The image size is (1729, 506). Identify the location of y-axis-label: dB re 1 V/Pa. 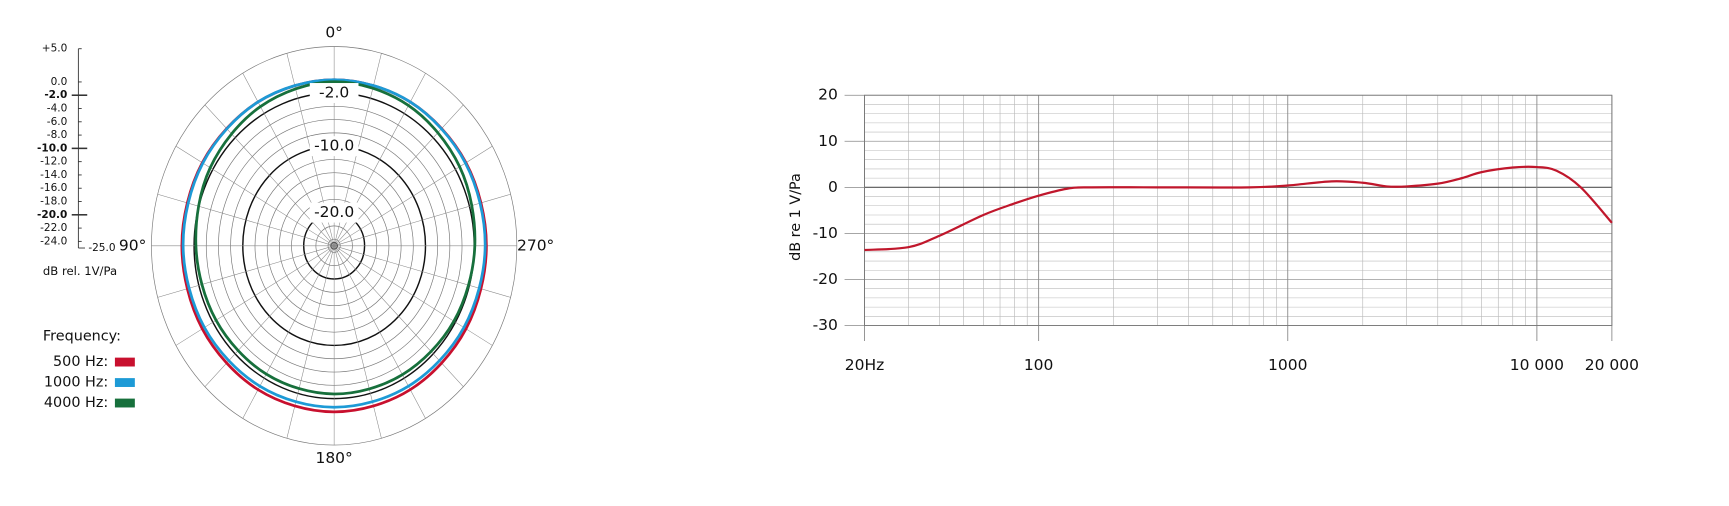
(796, 217).